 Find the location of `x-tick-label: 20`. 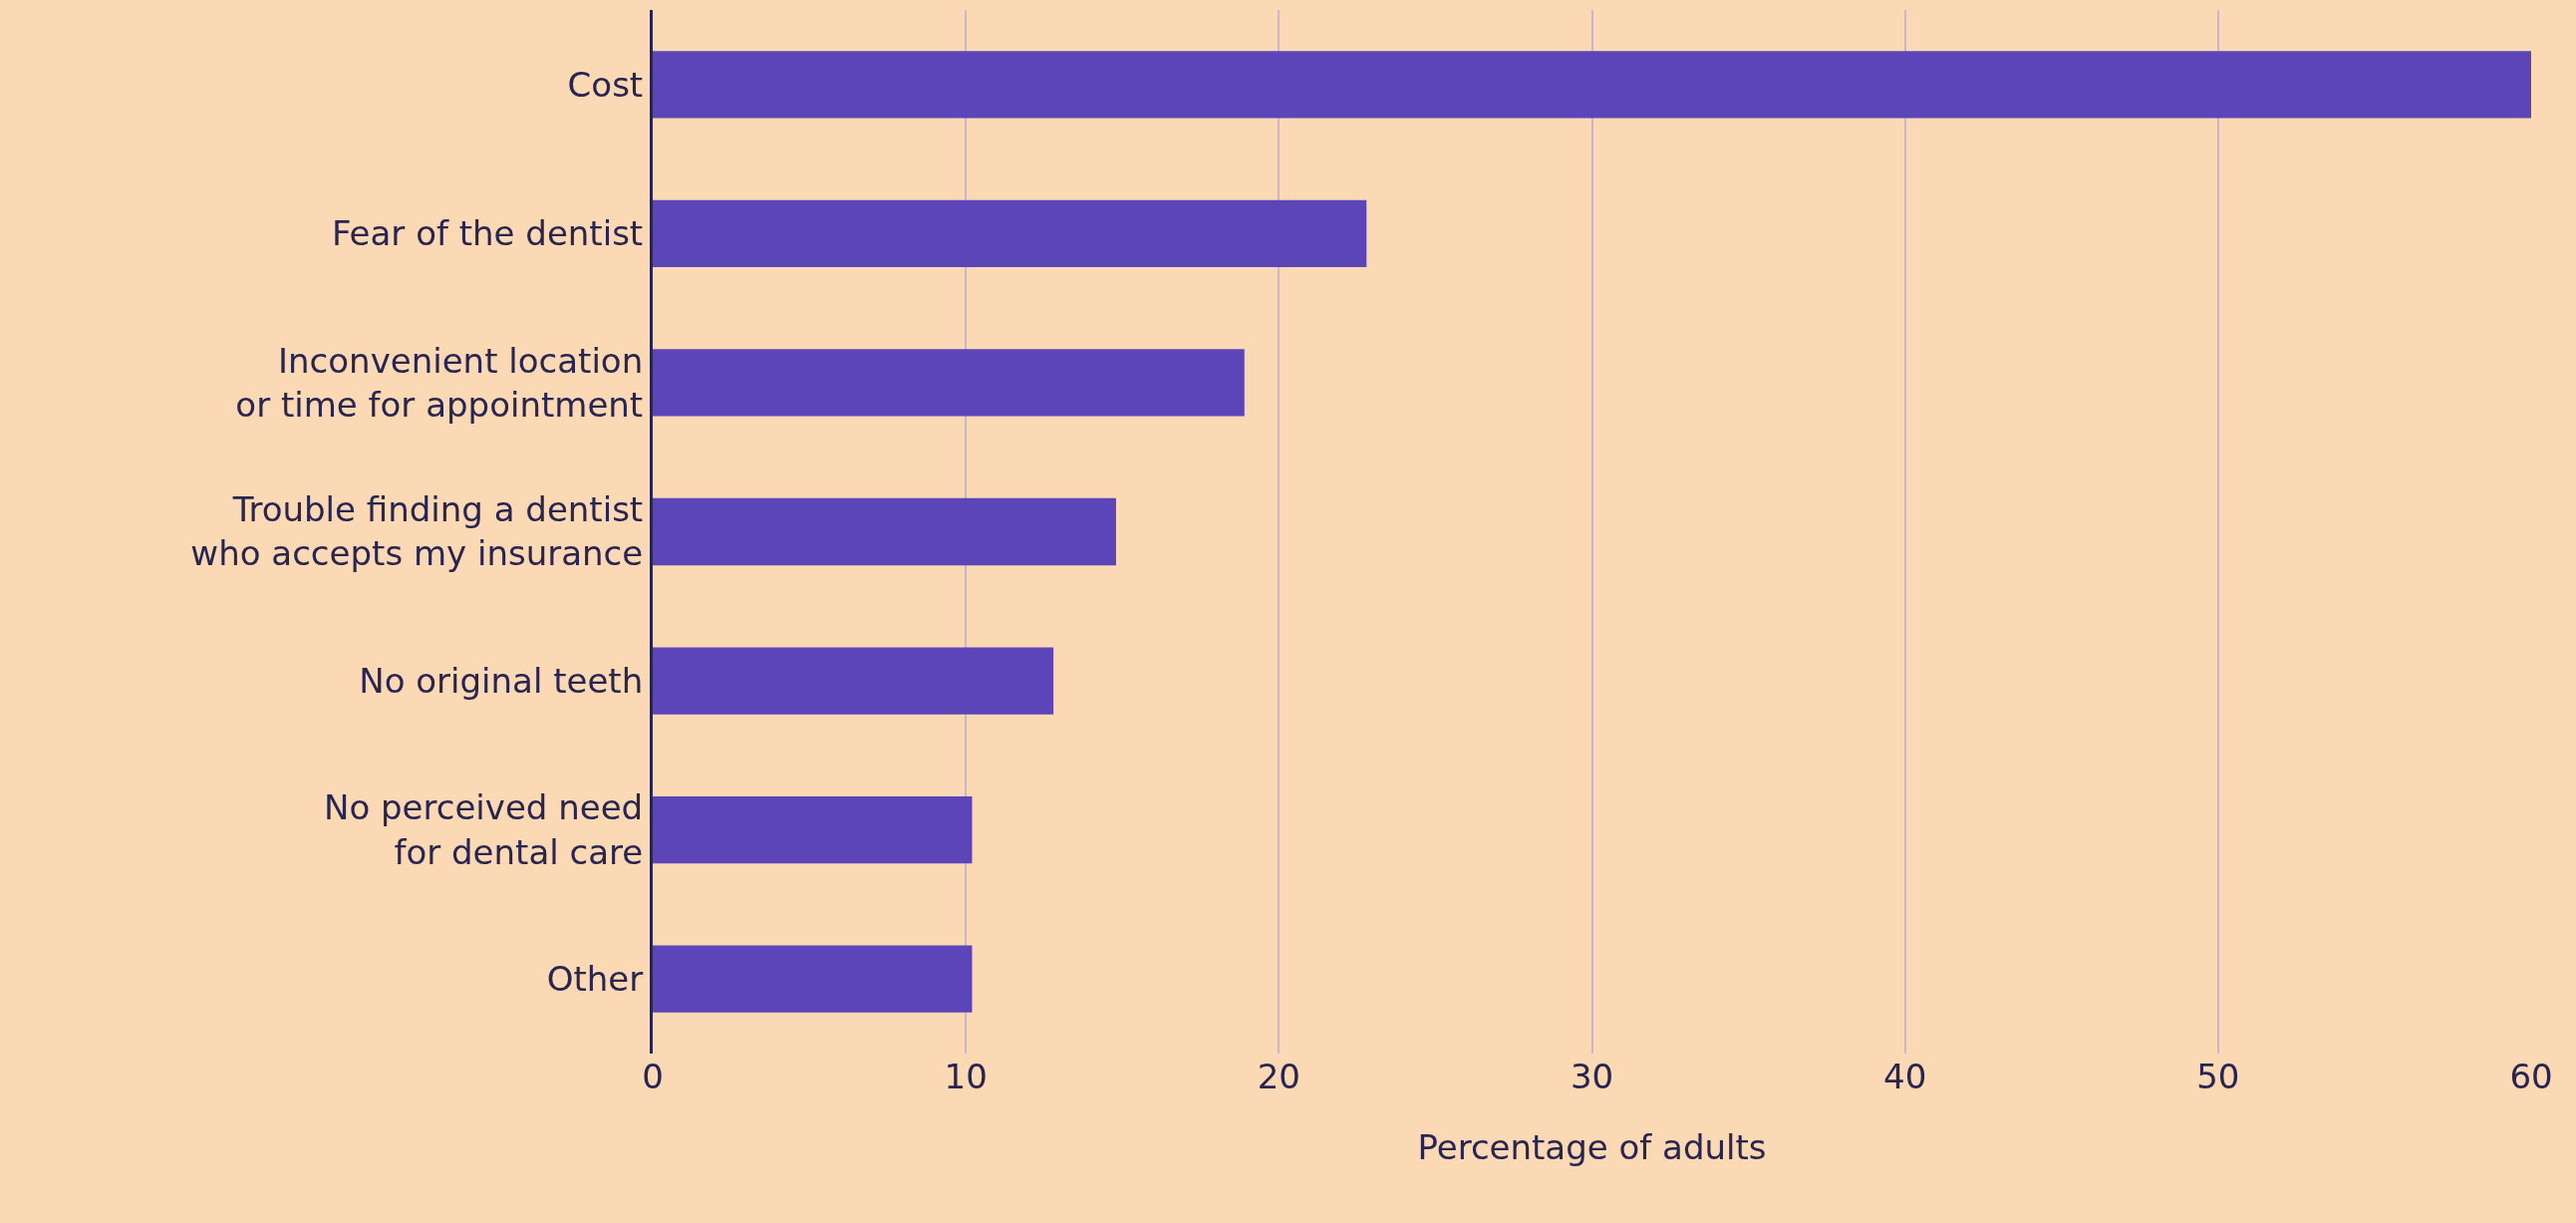

x-tick-label: 20 is located at coordinates (1278, 1076).